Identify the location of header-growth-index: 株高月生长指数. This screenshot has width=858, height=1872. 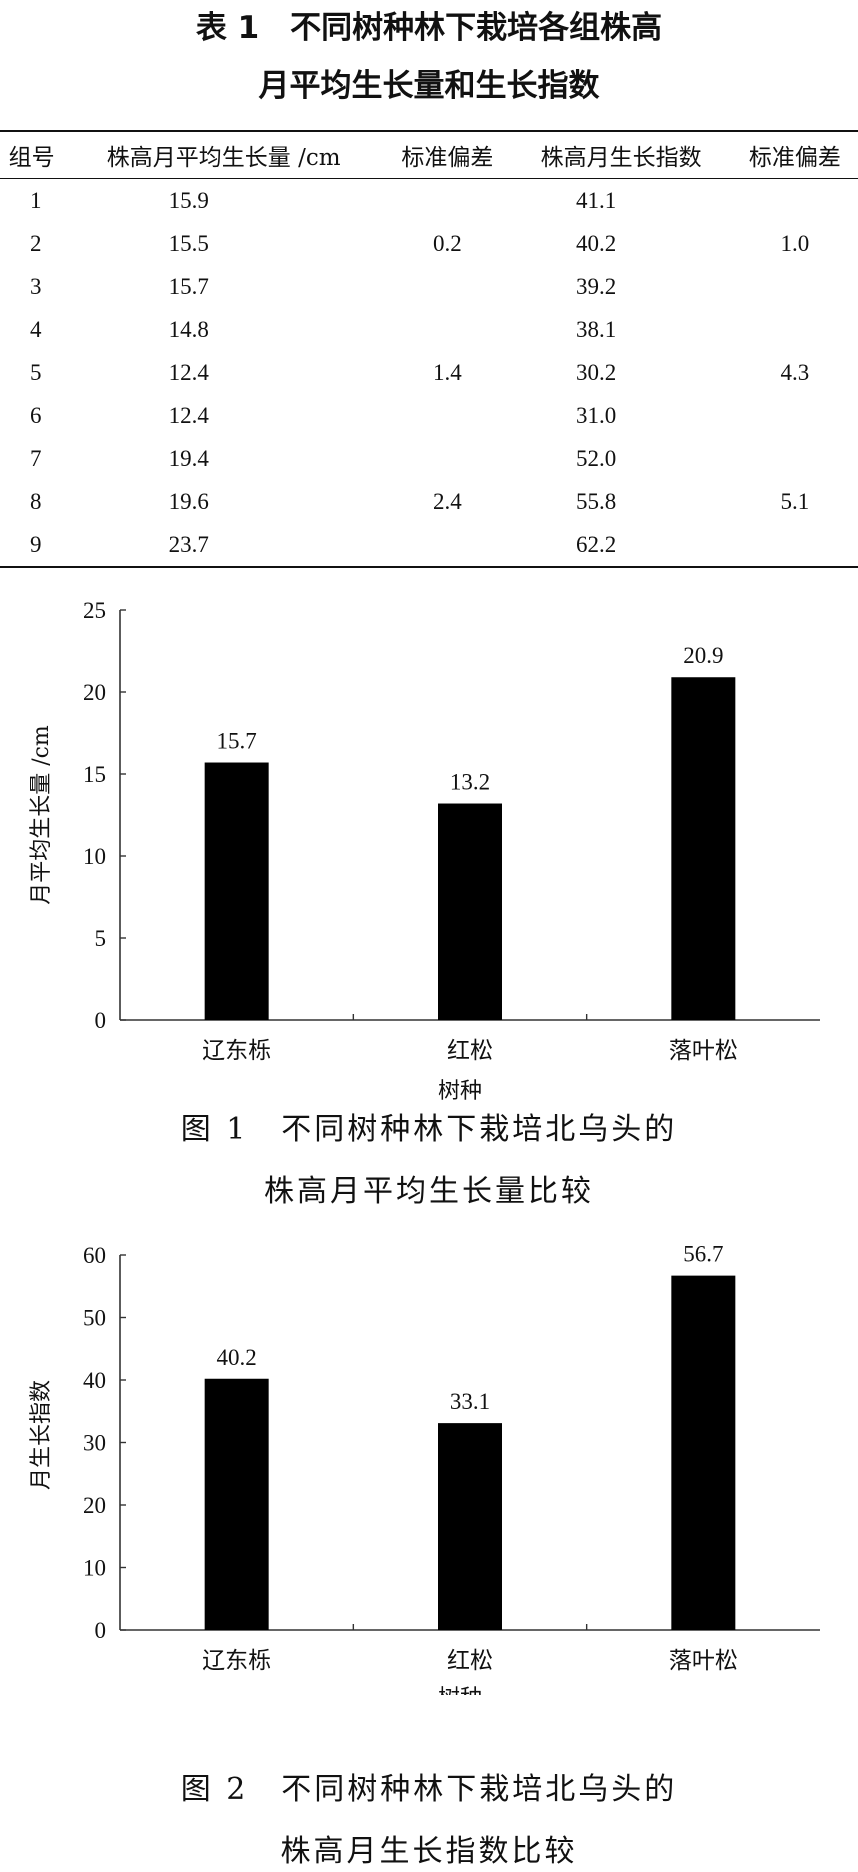
(621, 154).